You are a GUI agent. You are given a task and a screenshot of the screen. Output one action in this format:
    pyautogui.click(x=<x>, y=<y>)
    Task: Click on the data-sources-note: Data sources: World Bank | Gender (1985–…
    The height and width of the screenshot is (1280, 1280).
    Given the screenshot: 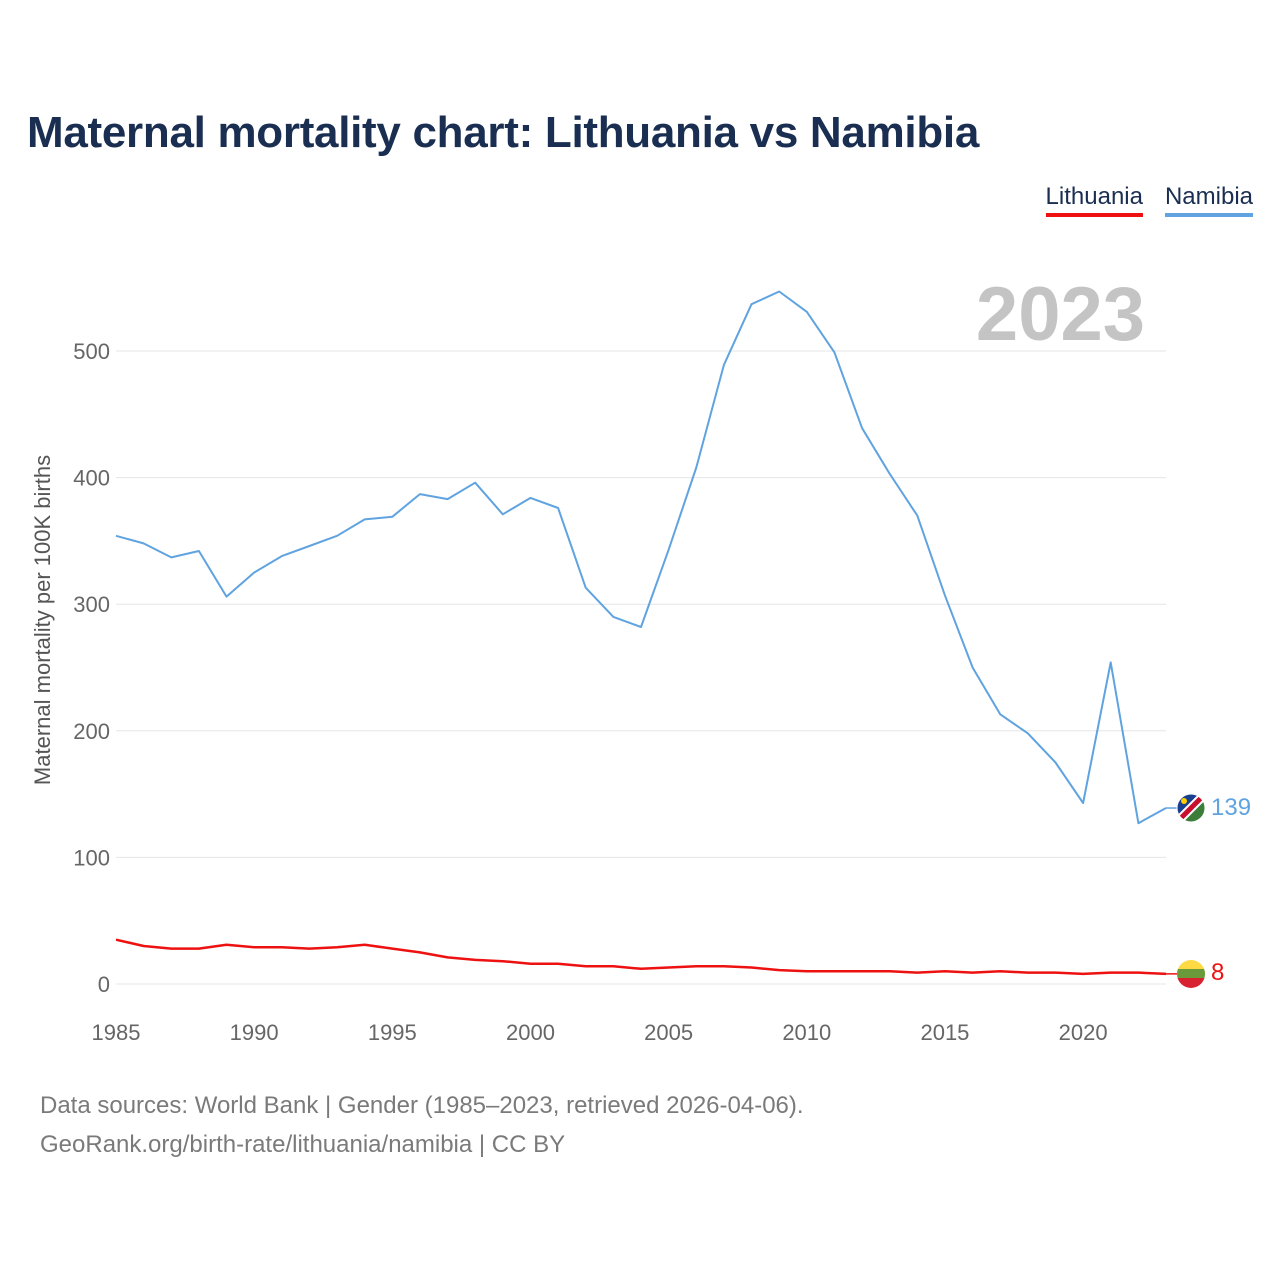 What is the action you would take?
    pyautogui.click(x=422, y=1105)
    